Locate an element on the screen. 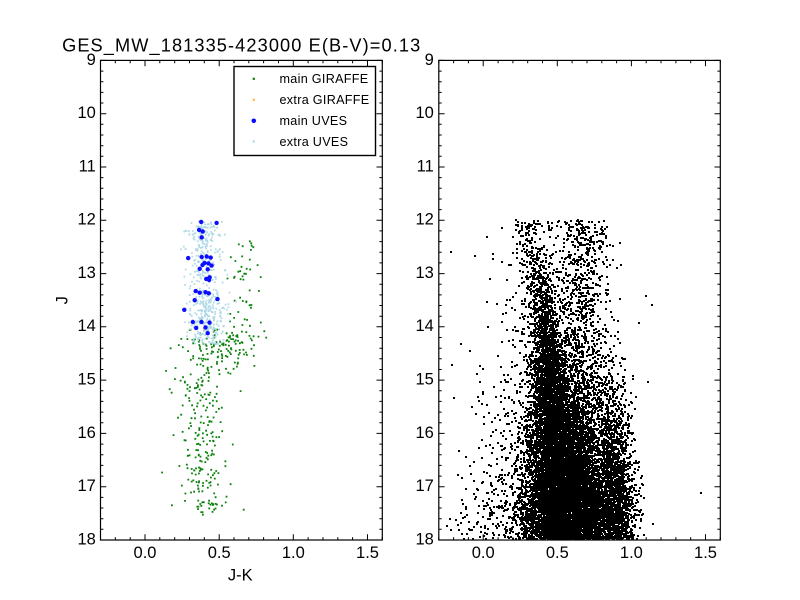 The image size is (800, 600). svg-text: extra UVES is located at coordinates (314, 142).